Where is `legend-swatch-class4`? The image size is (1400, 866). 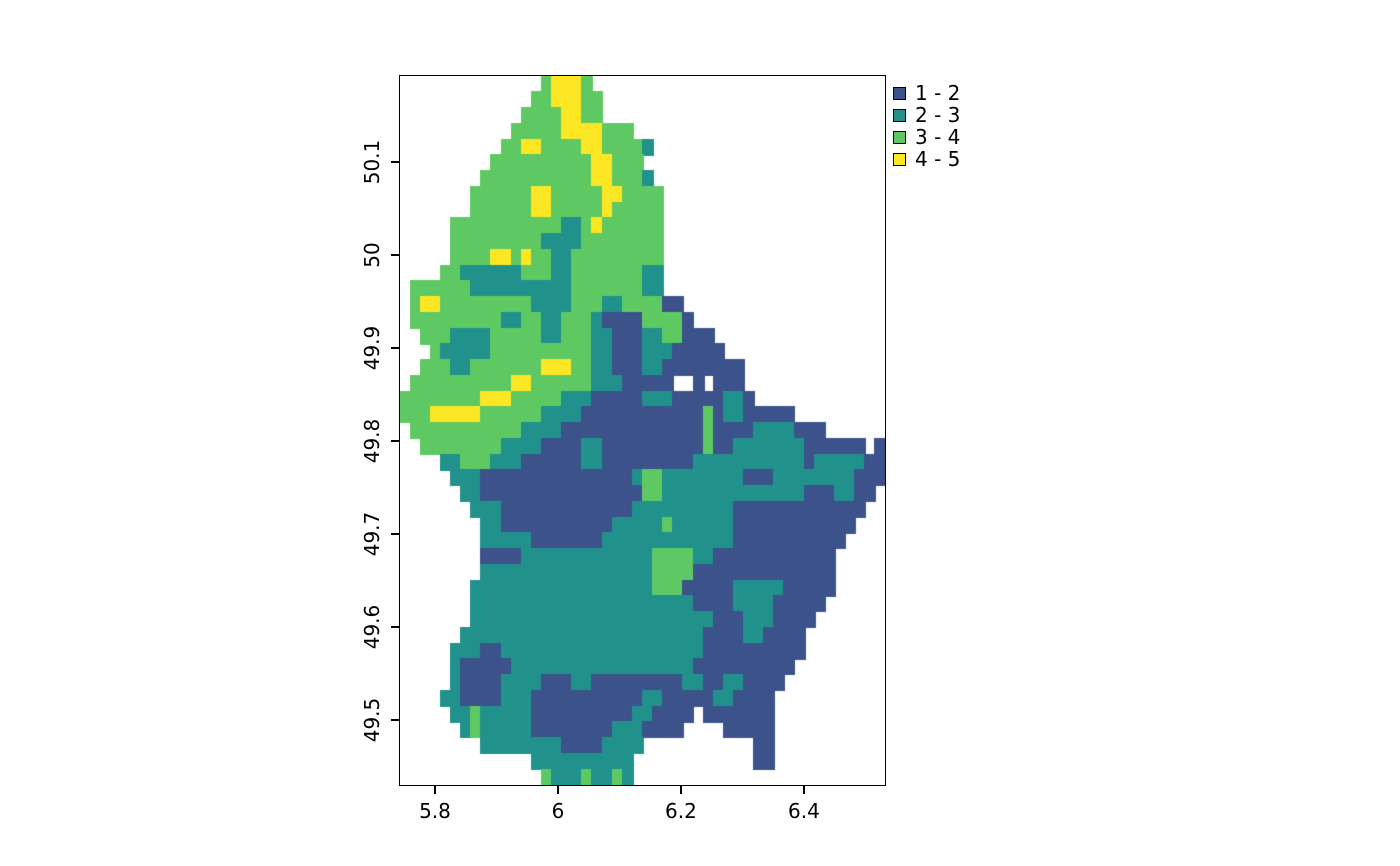
legend-swatch-class4 is located at coordinates (899, 159).